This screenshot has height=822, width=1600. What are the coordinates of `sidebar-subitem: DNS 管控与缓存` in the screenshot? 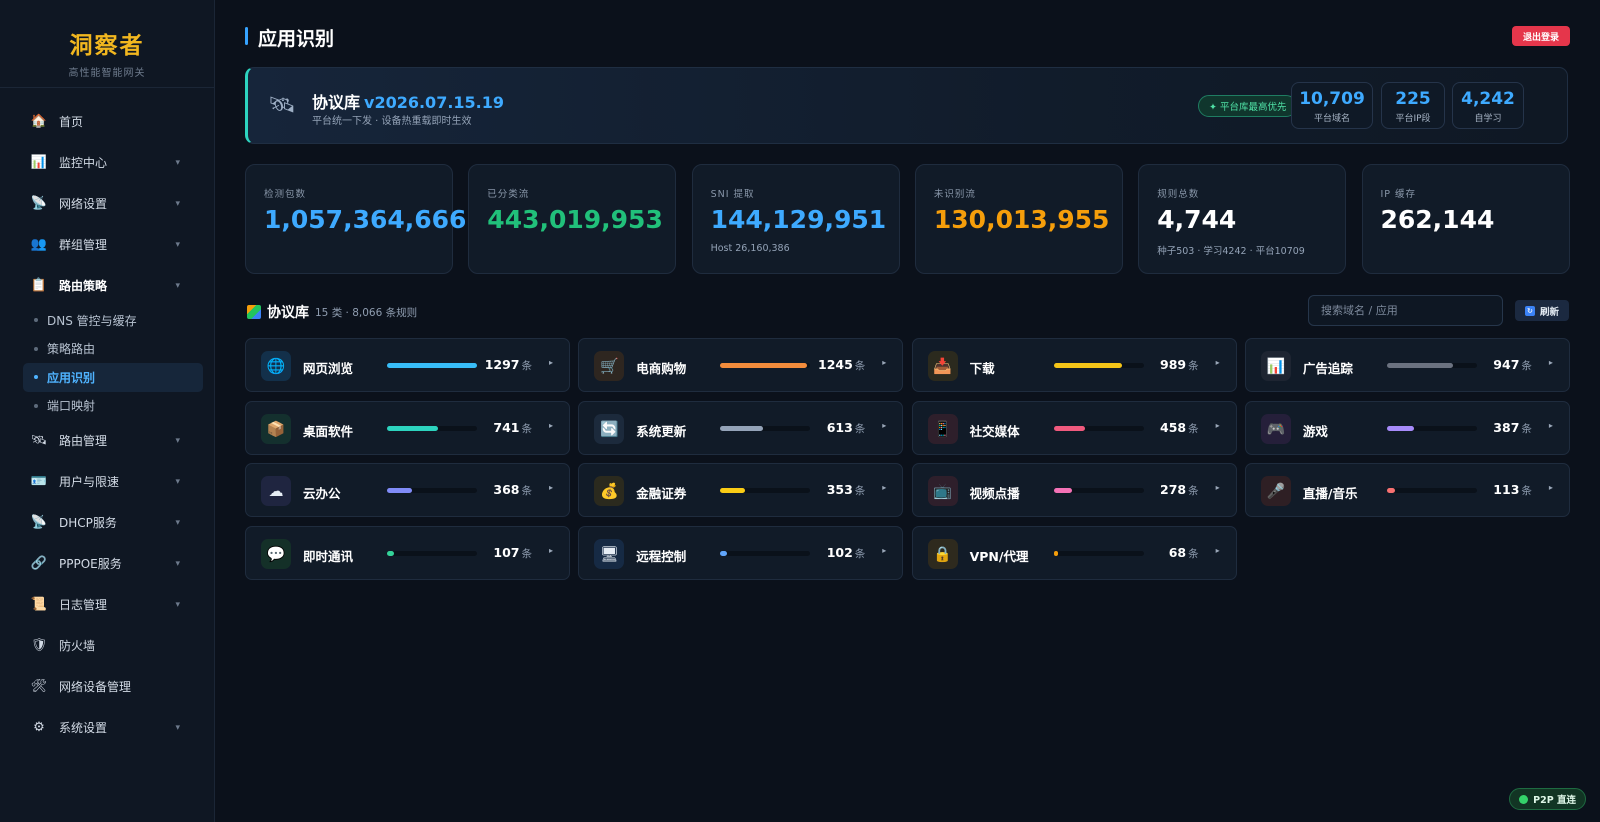 It's located at (107, 320).